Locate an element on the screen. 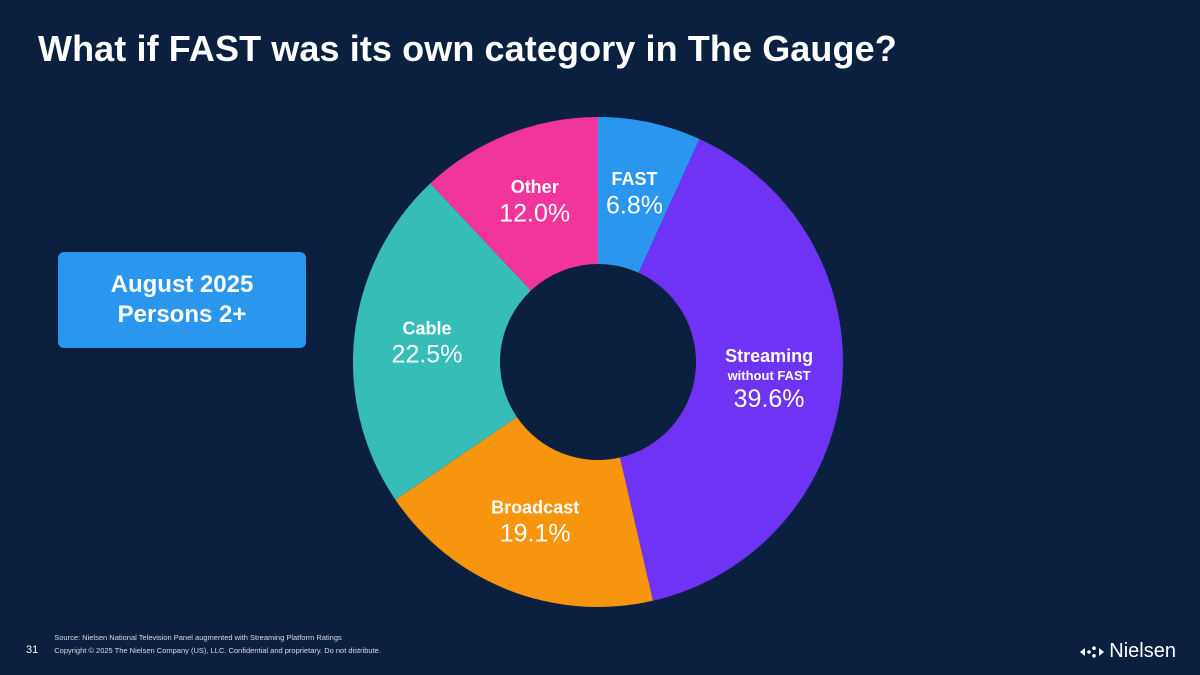  slice-fast is located at coordinates (649, 195).